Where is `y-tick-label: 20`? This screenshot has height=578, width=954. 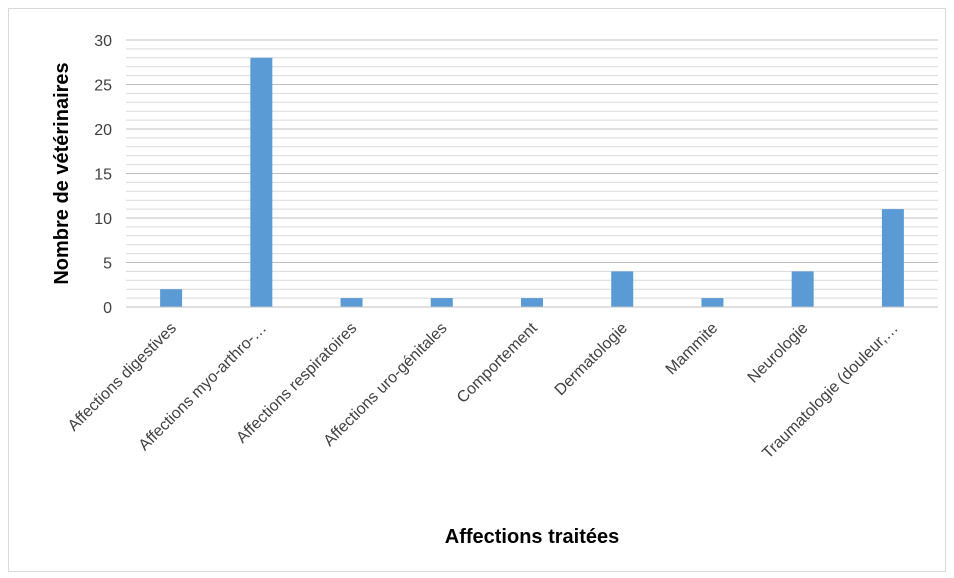
y-tick-label: 20 is located at coordinates (103, 130).